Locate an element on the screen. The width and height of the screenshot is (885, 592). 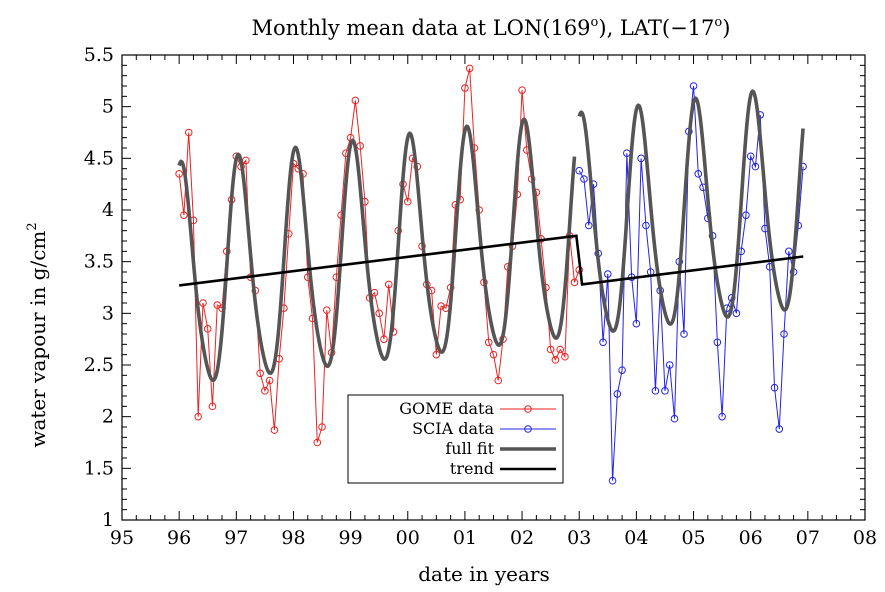
title-middle: ), LAT(−17 is located at coordinates (656, 28).